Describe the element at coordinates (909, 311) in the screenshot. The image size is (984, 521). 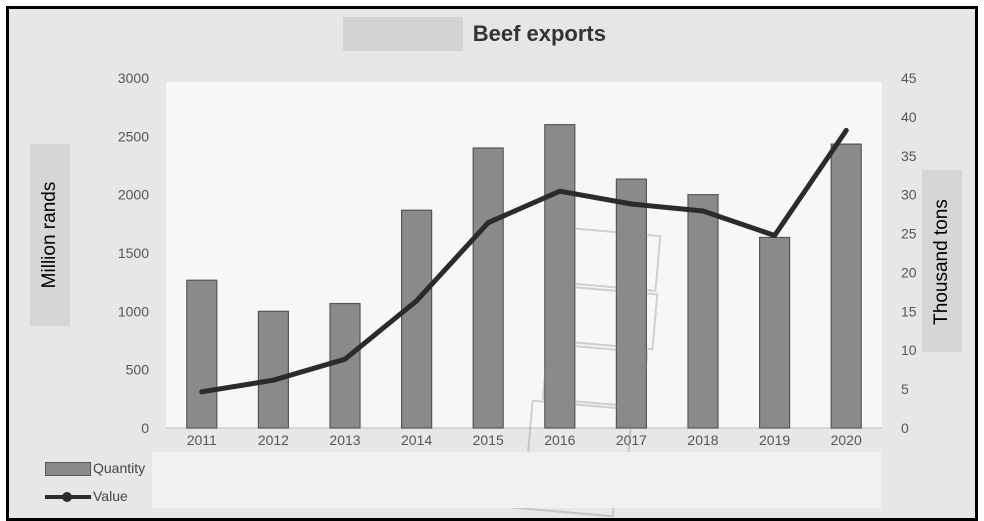
I see `right-tick-label: 15` at that location.